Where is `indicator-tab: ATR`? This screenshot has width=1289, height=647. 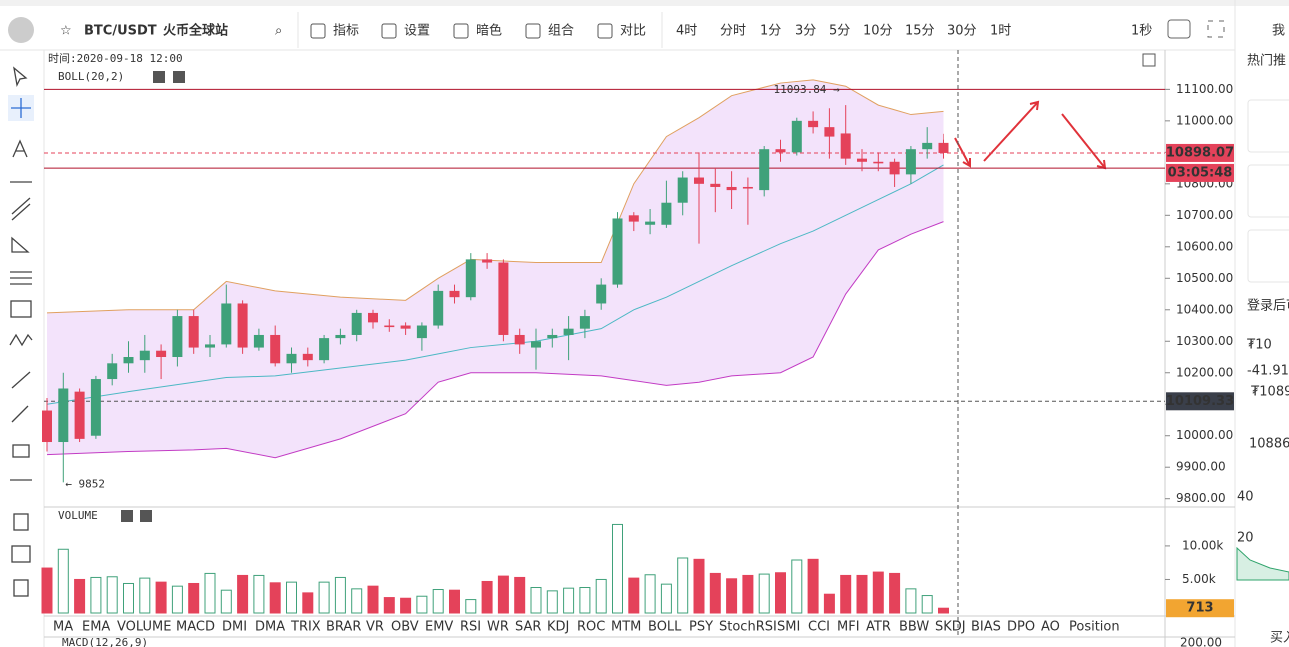 indicator-tab: ATR is located at coordinates (878, 627).